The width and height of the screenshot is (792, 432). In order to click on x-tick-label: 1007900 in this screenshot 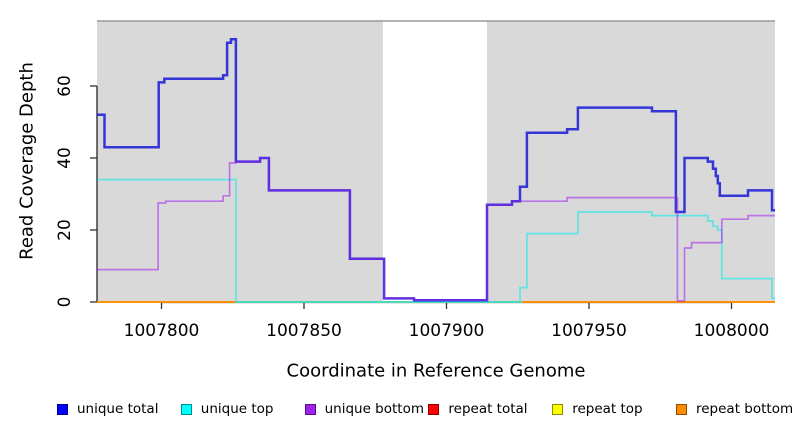, I will do `click(446, 331)`.